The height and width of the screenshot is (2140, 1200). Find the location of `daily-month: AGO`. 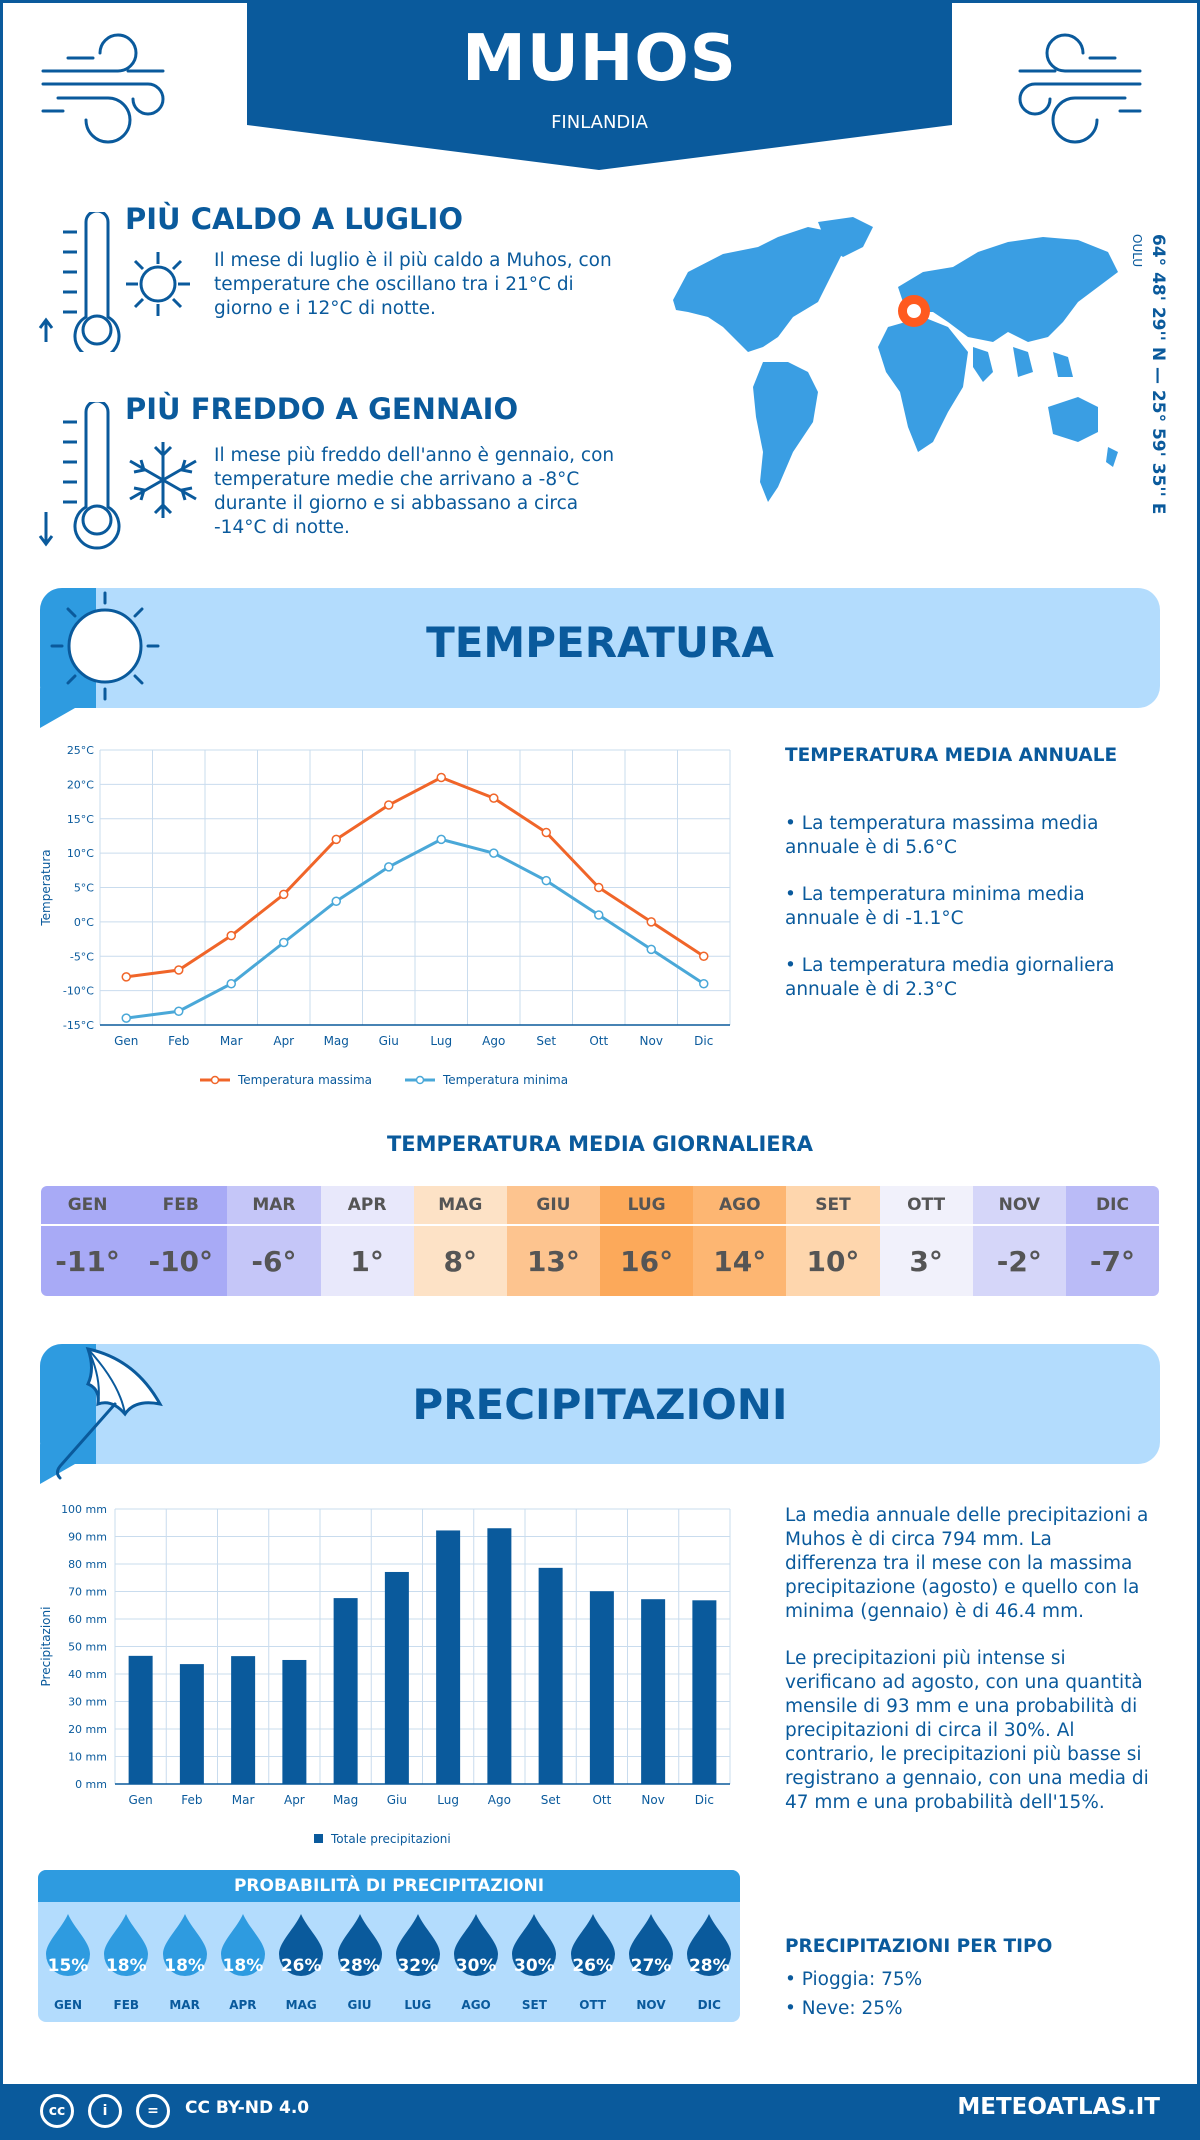

daily-month: AGO is located at coordinates (740, 1205).